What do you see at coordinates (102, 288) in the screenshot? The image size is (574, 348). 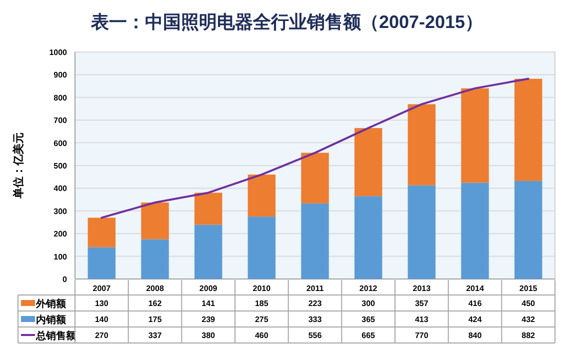 I see `x-tick-label: 2007` at bounding box center [102, 288].